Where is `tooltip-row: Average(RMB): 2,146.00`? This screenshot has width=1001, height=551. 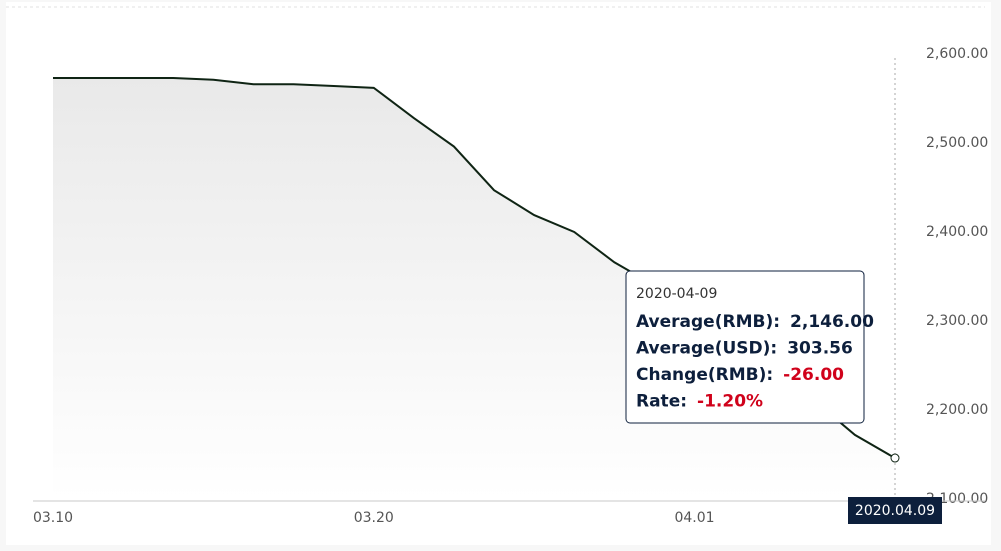 tooltip-row: Average(RMB): 2,146.00 is located at coordinates (755, 322).